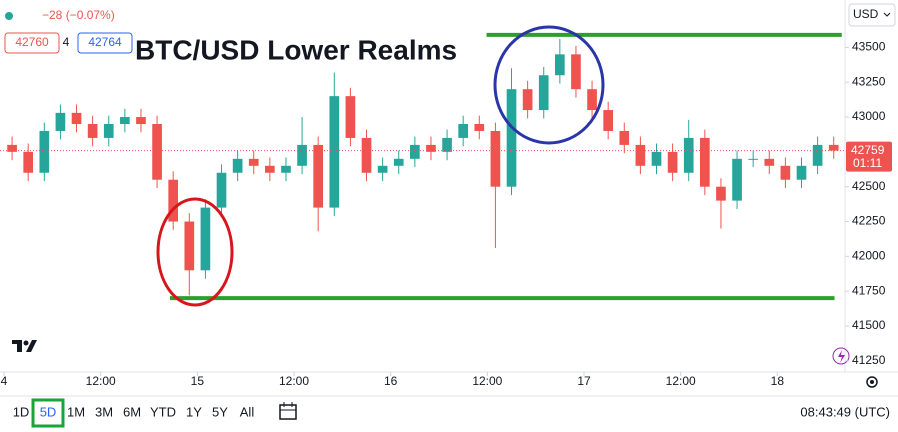  I want to click on range-button: 3M, so click(104, 411).